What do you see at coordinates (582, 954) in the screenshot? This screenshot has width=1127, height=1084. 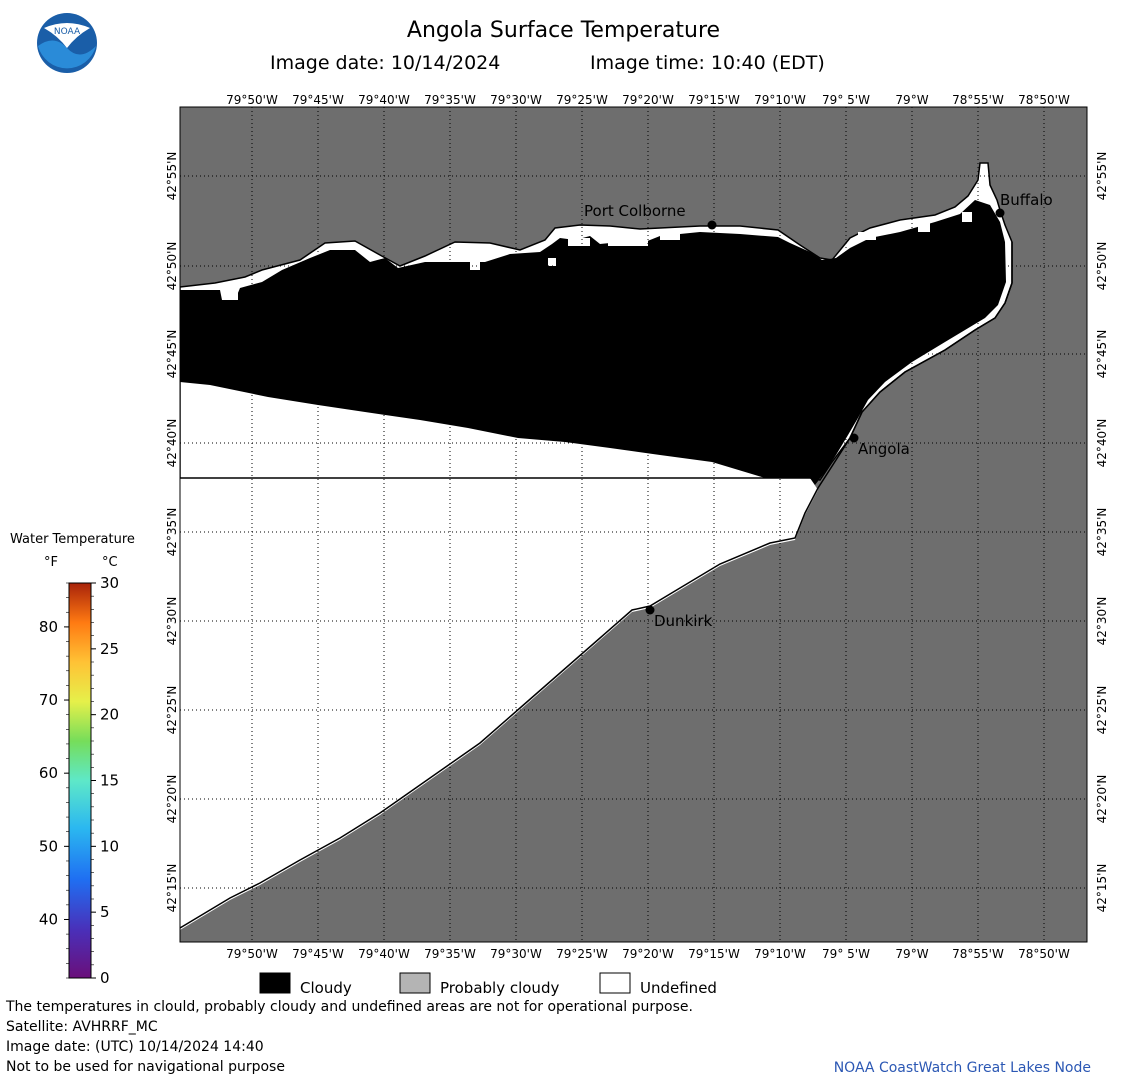 I see `lon-label-bottom: 79°25'W` at bounding box center [582, 954].